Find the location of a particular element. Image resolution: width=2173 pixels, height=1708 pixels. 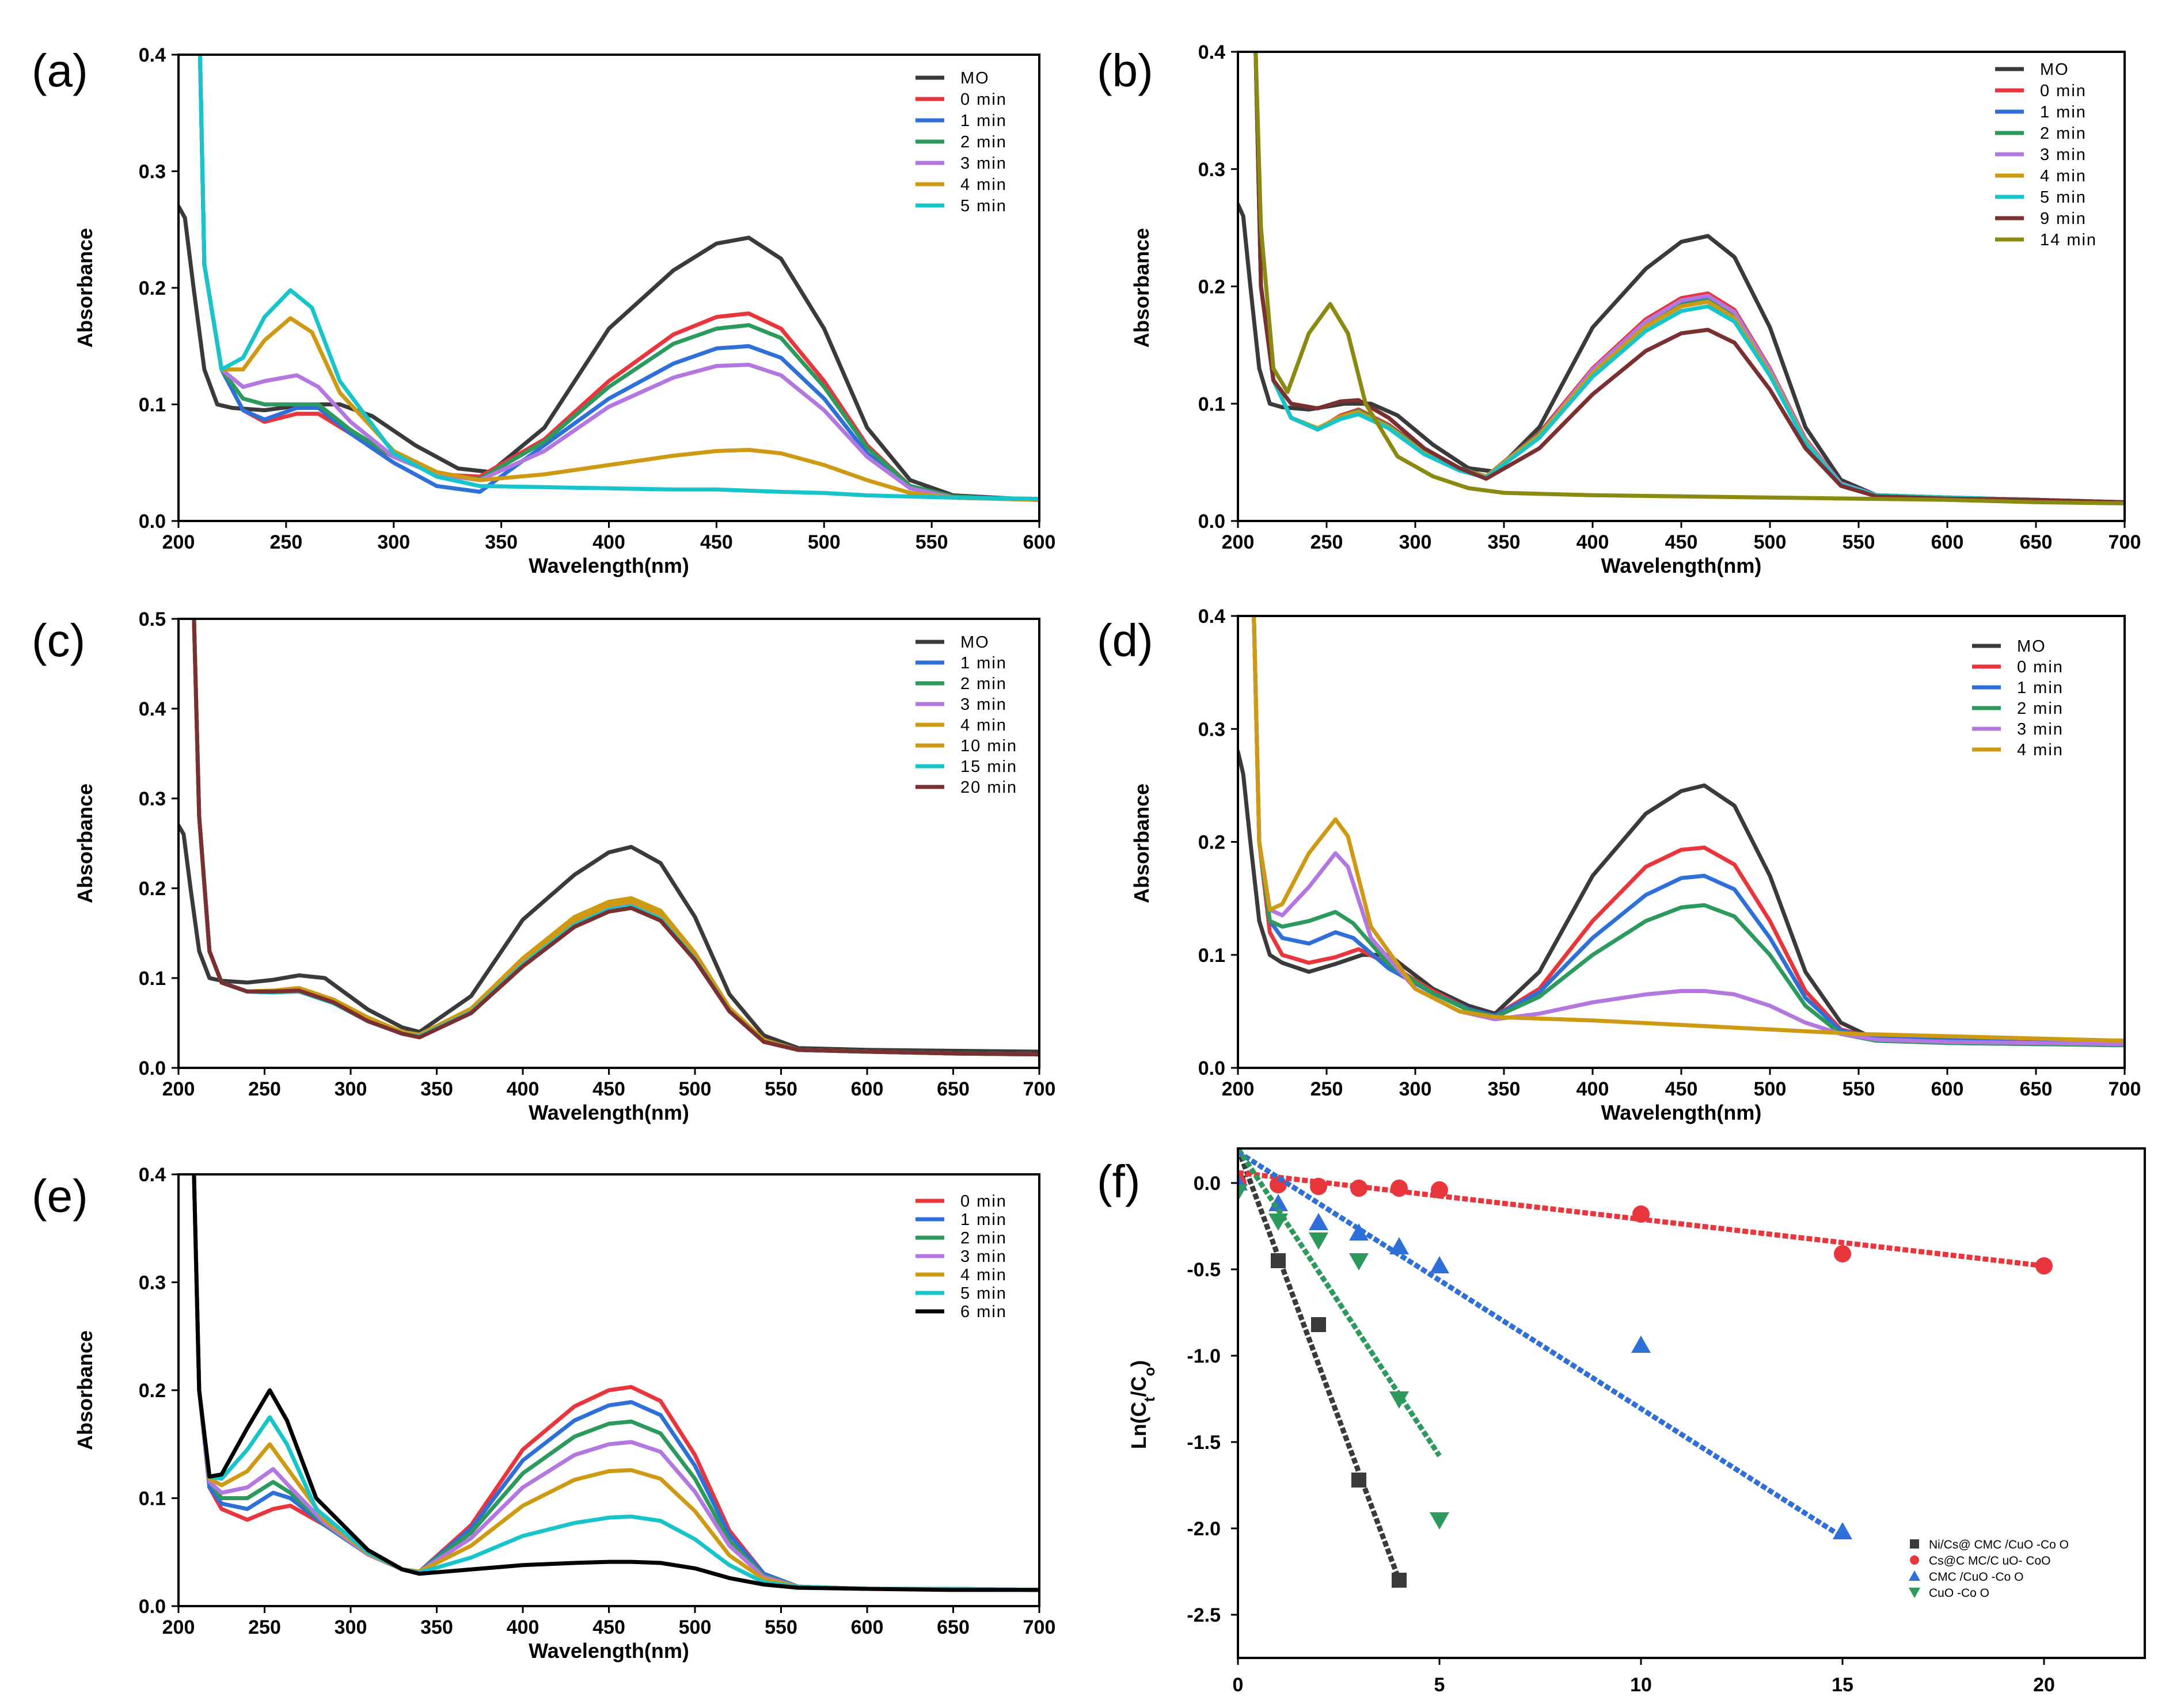

legend-label: 4 min is located at coordinates (984, 185).